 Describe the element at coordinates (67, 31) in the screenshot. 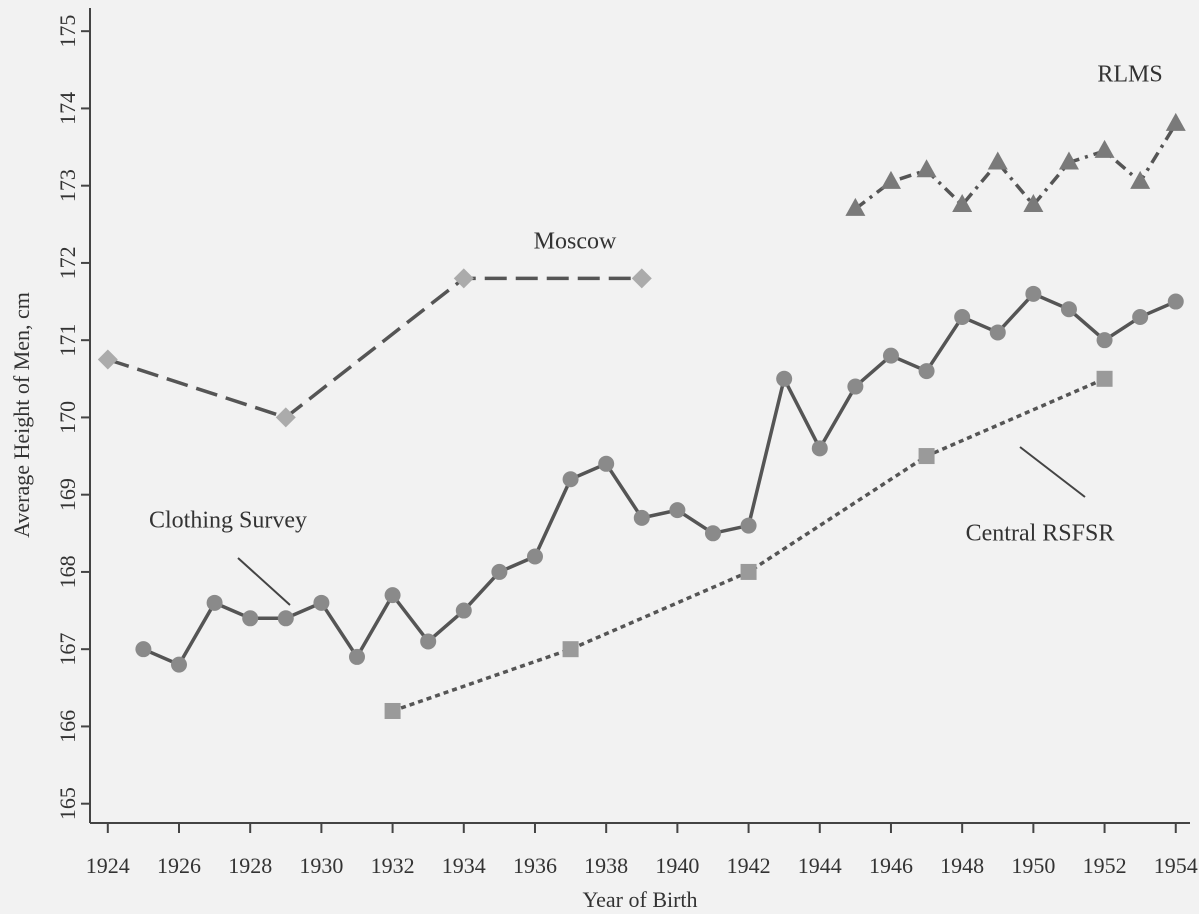

I see `y-tick-label: 175` at that location.